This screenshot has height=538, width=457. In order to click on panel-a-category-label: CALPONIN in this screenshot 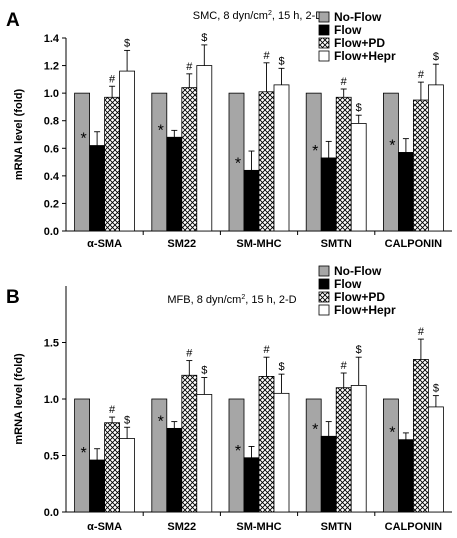, I will do `click(414, 244)`.